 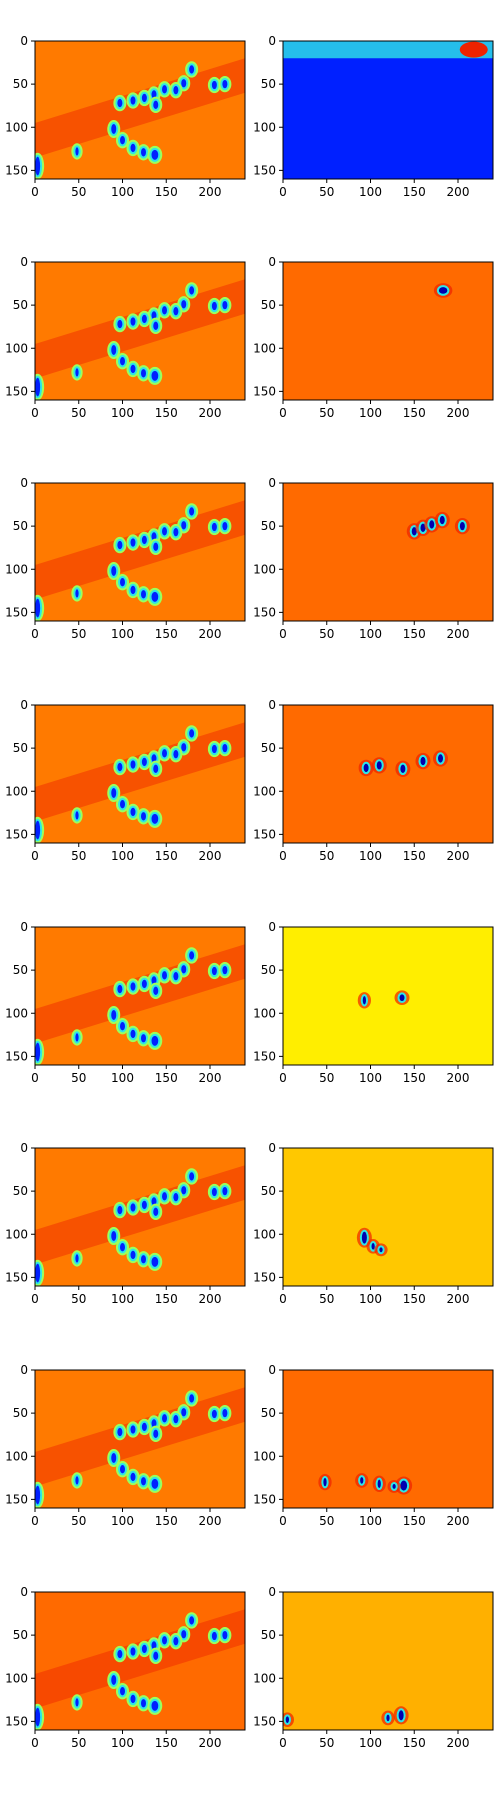 I want to click on heatmap-panel-3-2: 0 50 100 150 200 0 50 100 150, so click(x=373, y=558).